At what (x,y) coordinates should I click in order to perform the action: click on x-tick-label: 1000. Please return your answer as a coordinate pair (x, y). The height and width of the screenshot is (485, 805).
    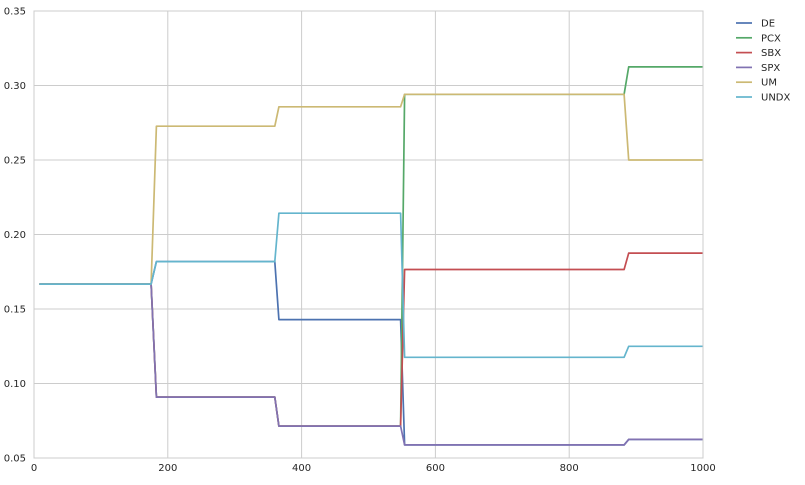
    Looking at the image, I should click on (702, 468).